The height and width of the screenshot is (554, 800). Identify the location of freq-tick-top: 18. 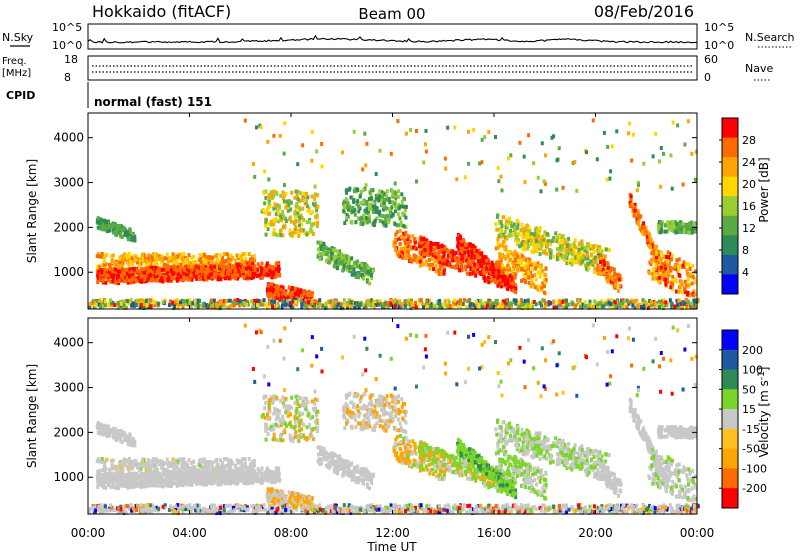
(71, 59).